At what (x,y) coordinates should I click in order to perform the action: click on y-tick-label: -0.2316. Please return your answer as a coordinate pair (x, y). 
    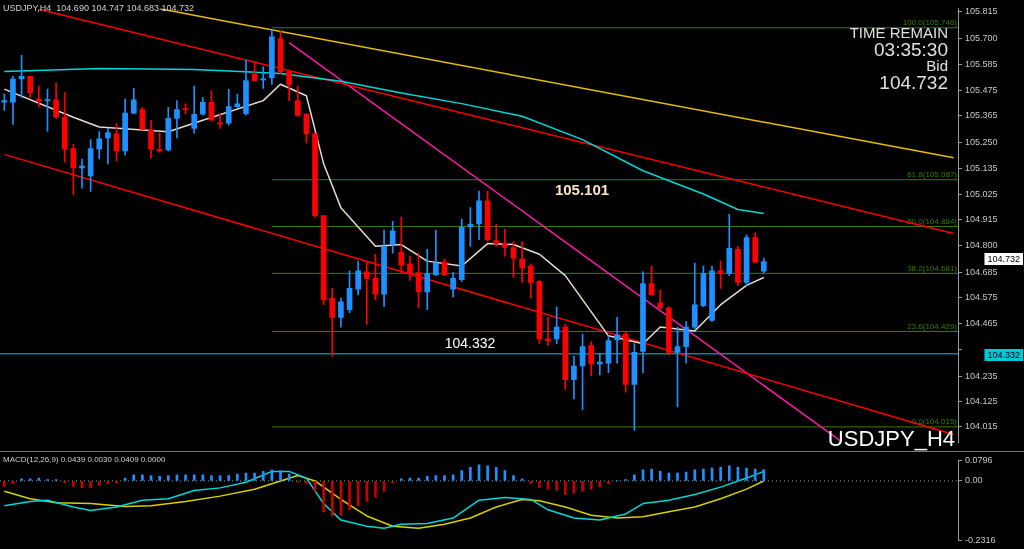
    Looking at the image, I should click on (980, 540).